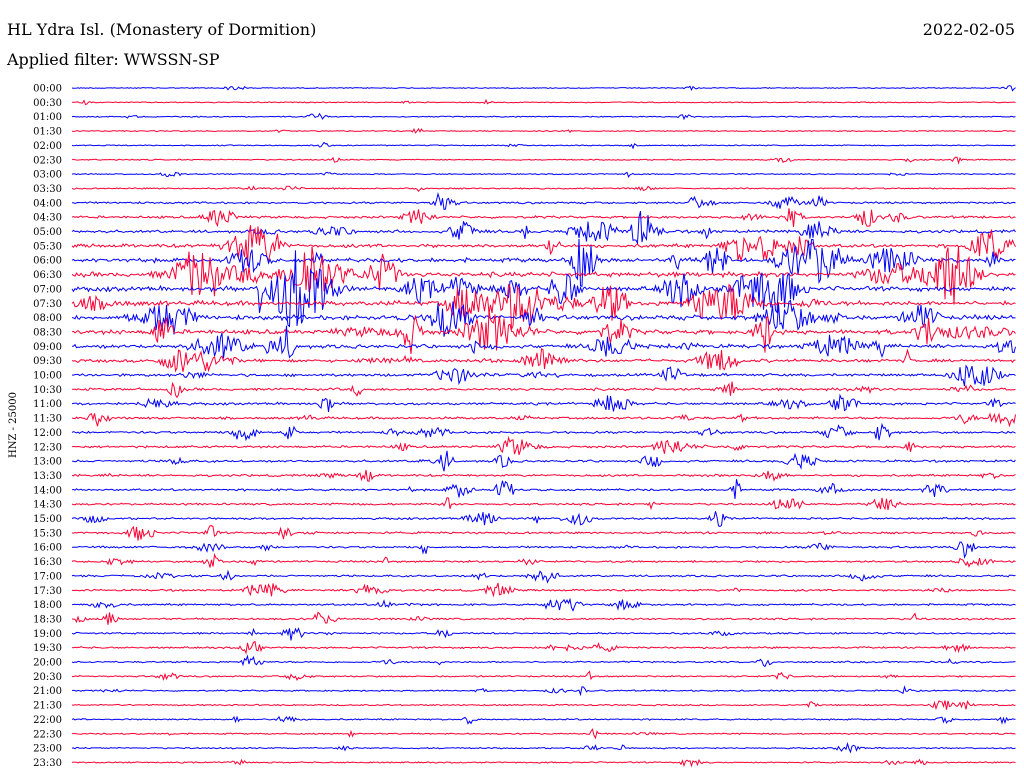  What do you see at coordinates (47, 347) in the screenshot?
I see `time-label: 09:00` at bounding box center [47, 347].